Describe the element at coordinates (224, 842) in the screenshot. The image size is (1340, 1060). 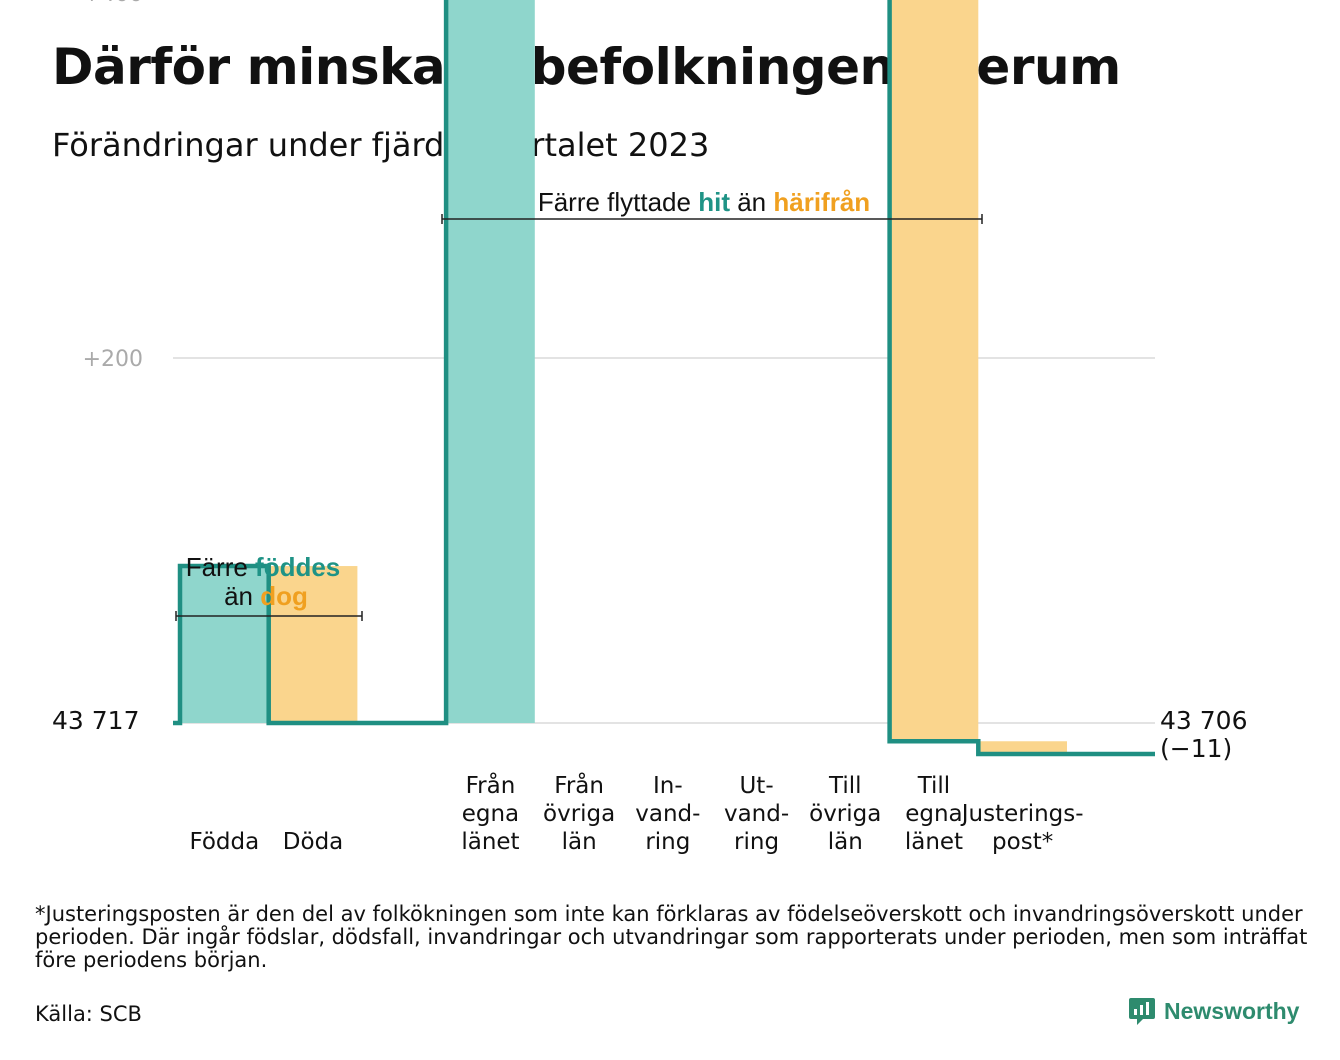
I see `x-category-label: Födda` at that location.